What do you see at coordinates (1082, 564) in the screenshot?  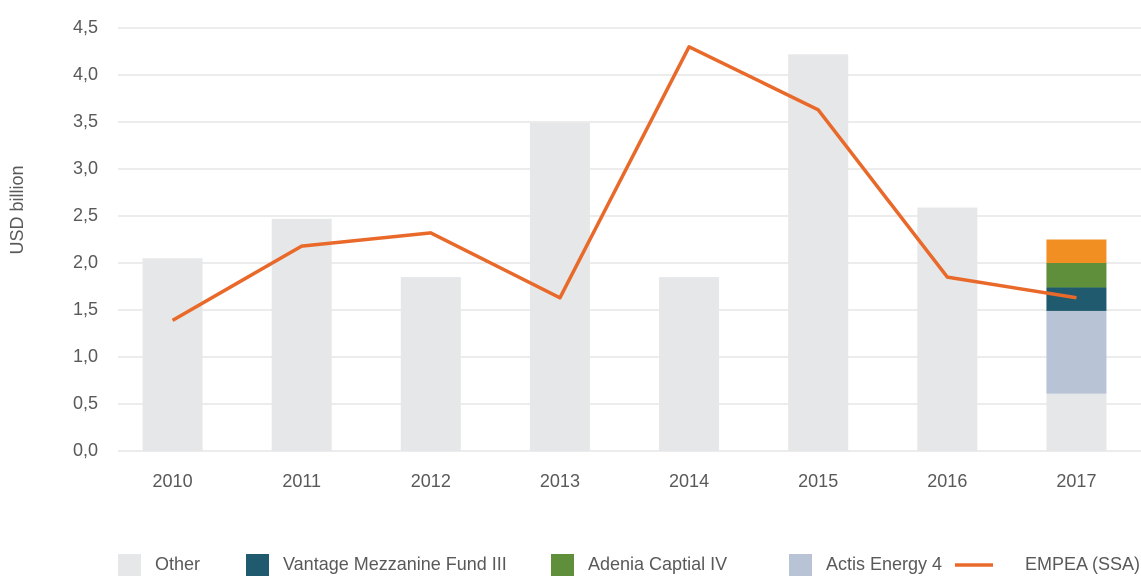 I see `legend-label: EMPEA (SSA)` at bounding box center [1082, 564].